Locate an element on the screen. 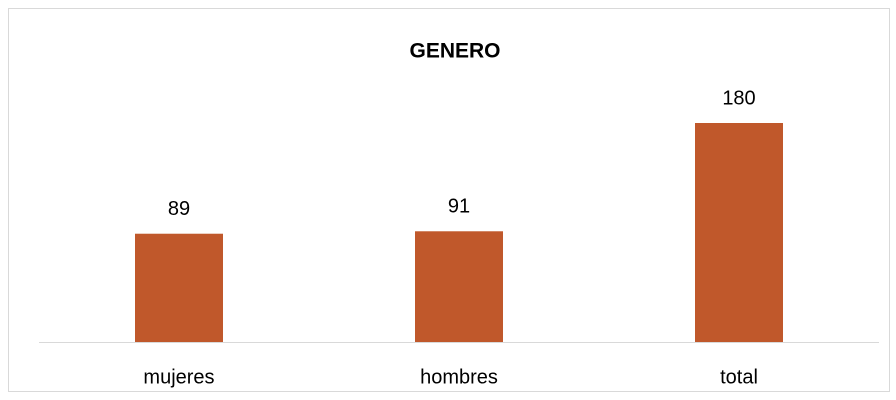 The height and width of the screenshot is (400, 896). data-label: 89 is located at coordinates (179, 209).